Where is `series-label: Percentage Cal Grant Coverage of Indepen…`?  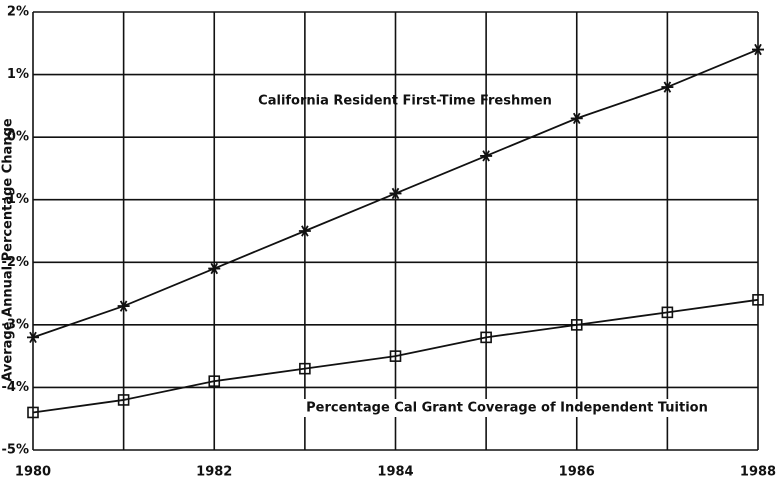
series-label: Percentage Cal Grant Coverage of Indepen… is located at coordinates (507, 408).